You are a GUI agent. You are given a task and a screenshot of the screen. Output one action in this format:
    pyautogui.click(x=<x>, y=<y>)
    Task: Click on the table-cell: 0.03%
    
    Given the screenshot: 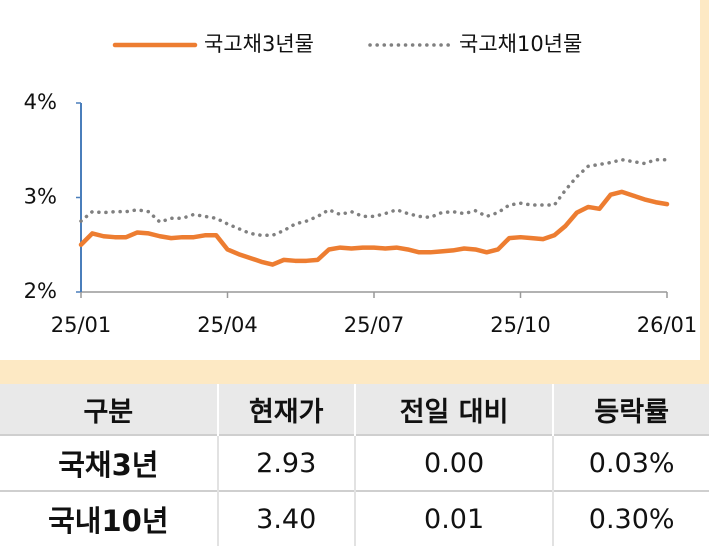 What is the action you would take?
    pyautogui.click(x=630, y=462)
    